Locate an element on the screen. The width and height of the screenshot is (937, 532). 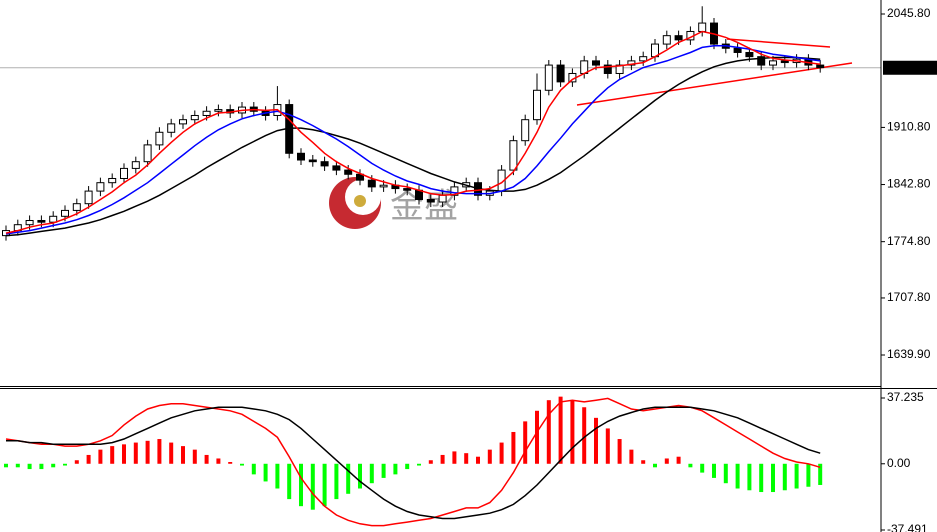
y-tick-label: 37.235 is located at coordinates (905, 397).